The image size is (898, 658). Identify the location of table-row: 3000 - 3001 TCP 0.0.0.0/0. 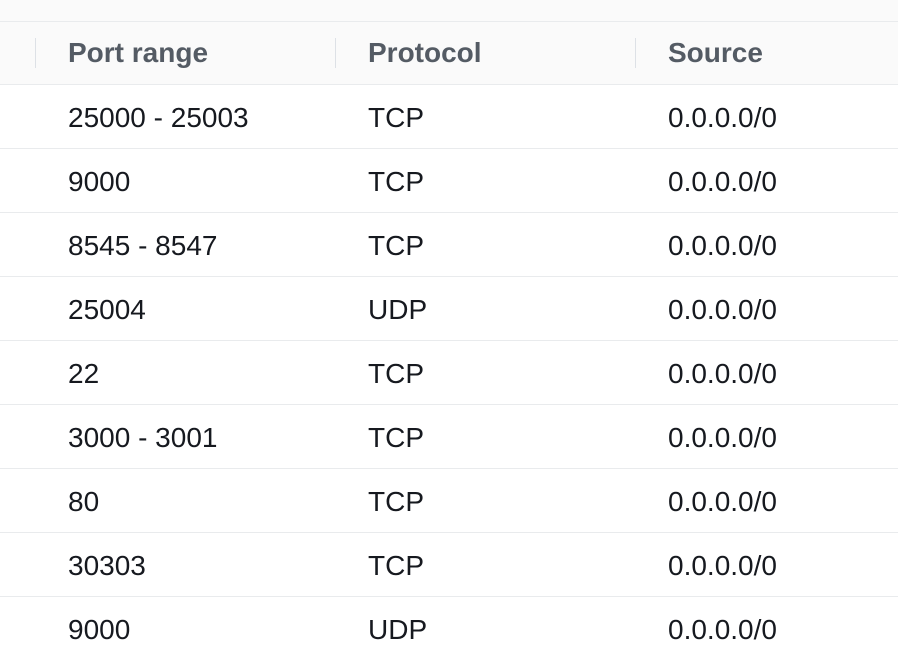
(449, 437).